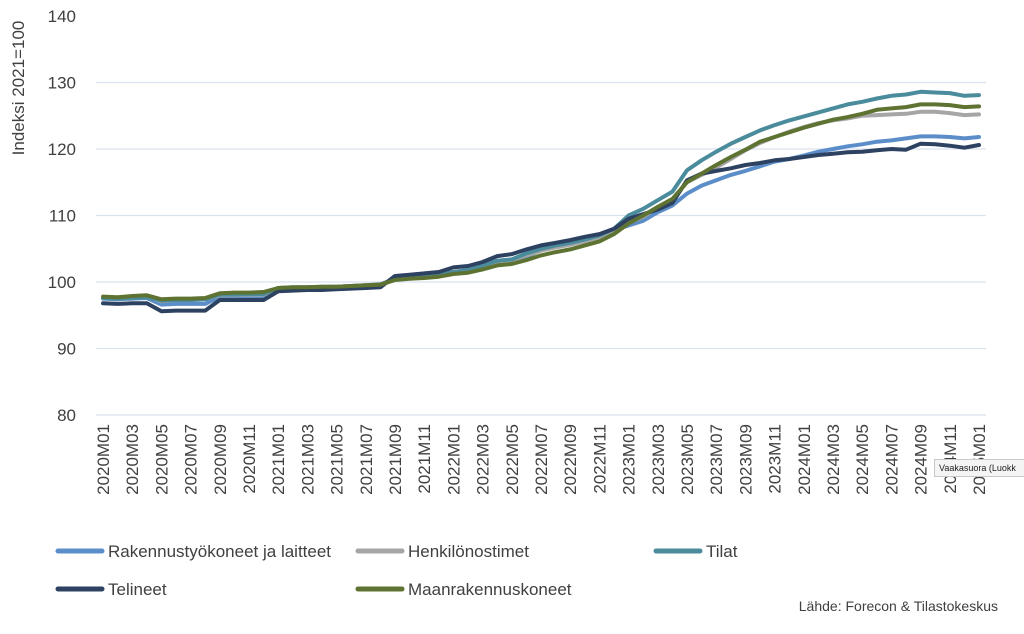  Describe the element at coordinates (395, 459) in the screenshot. I see `x-tick-label: 2021M09` at that location.